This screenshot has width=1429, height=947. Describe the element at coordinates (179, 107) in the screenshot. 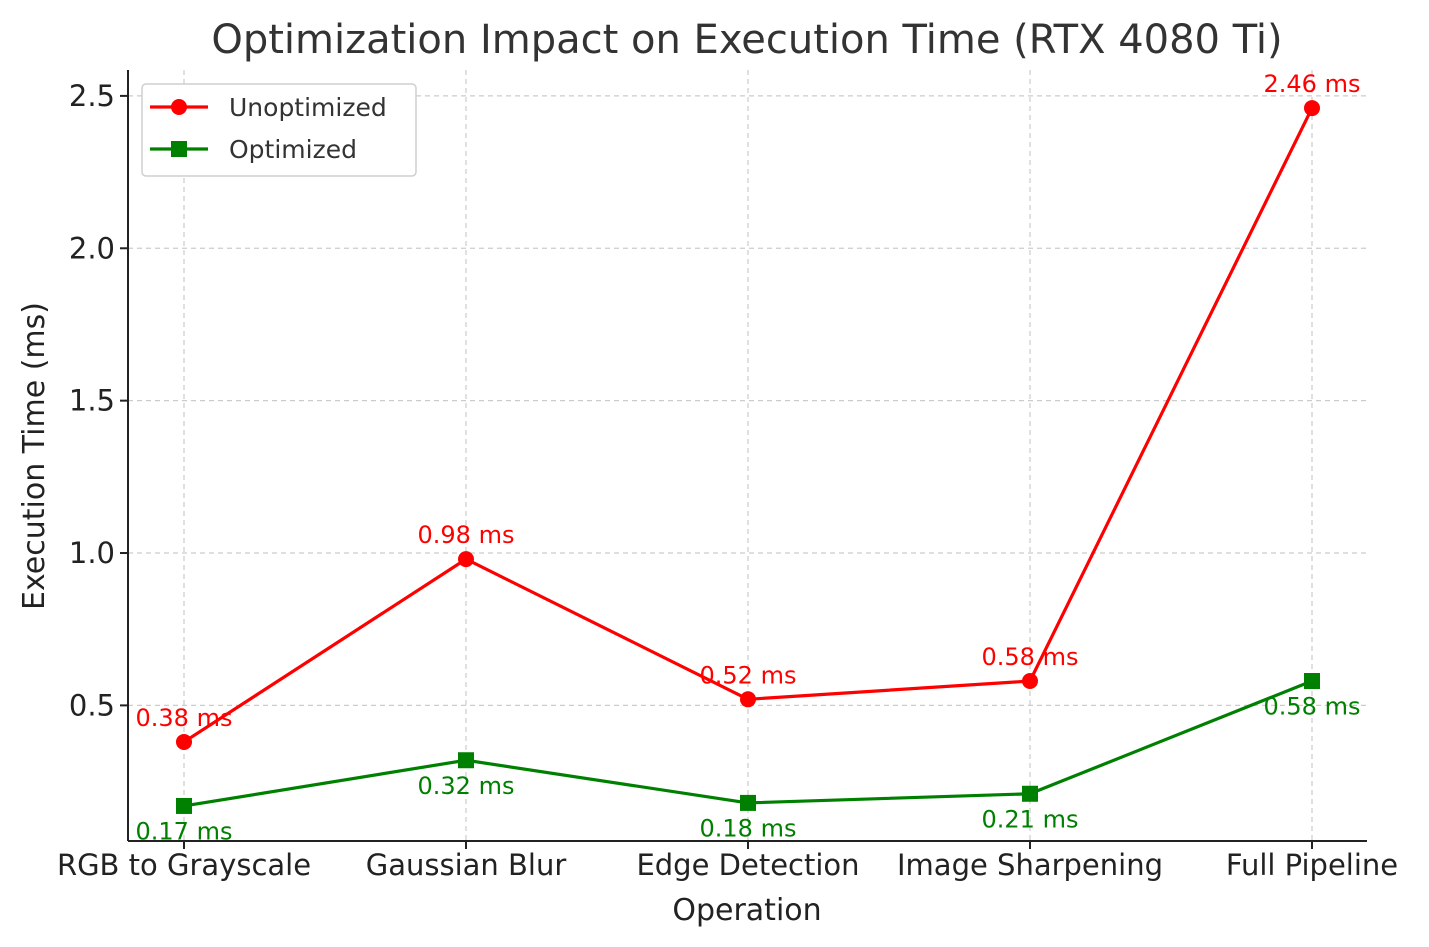

I see `legend-marker-unoptimized` at that location.